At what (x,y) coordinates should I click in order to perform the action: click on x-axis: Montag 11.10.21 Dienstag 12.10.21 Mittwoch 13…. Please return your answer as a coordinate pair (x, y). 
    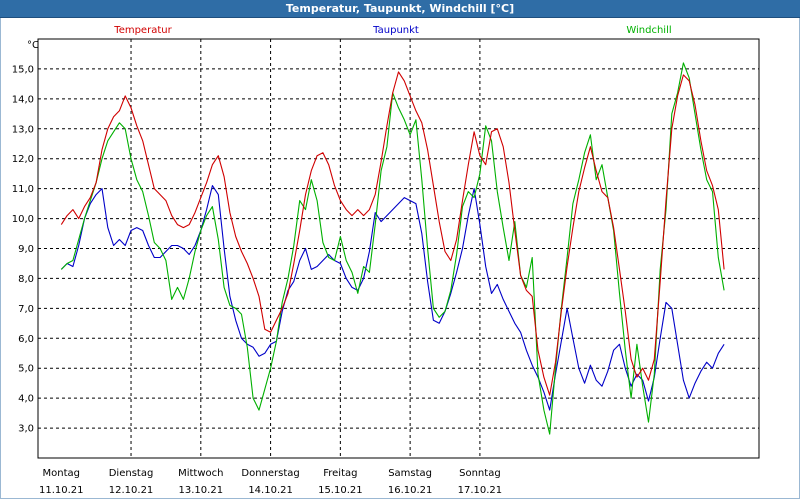
    Looking at the image, I should click on (270, 482).